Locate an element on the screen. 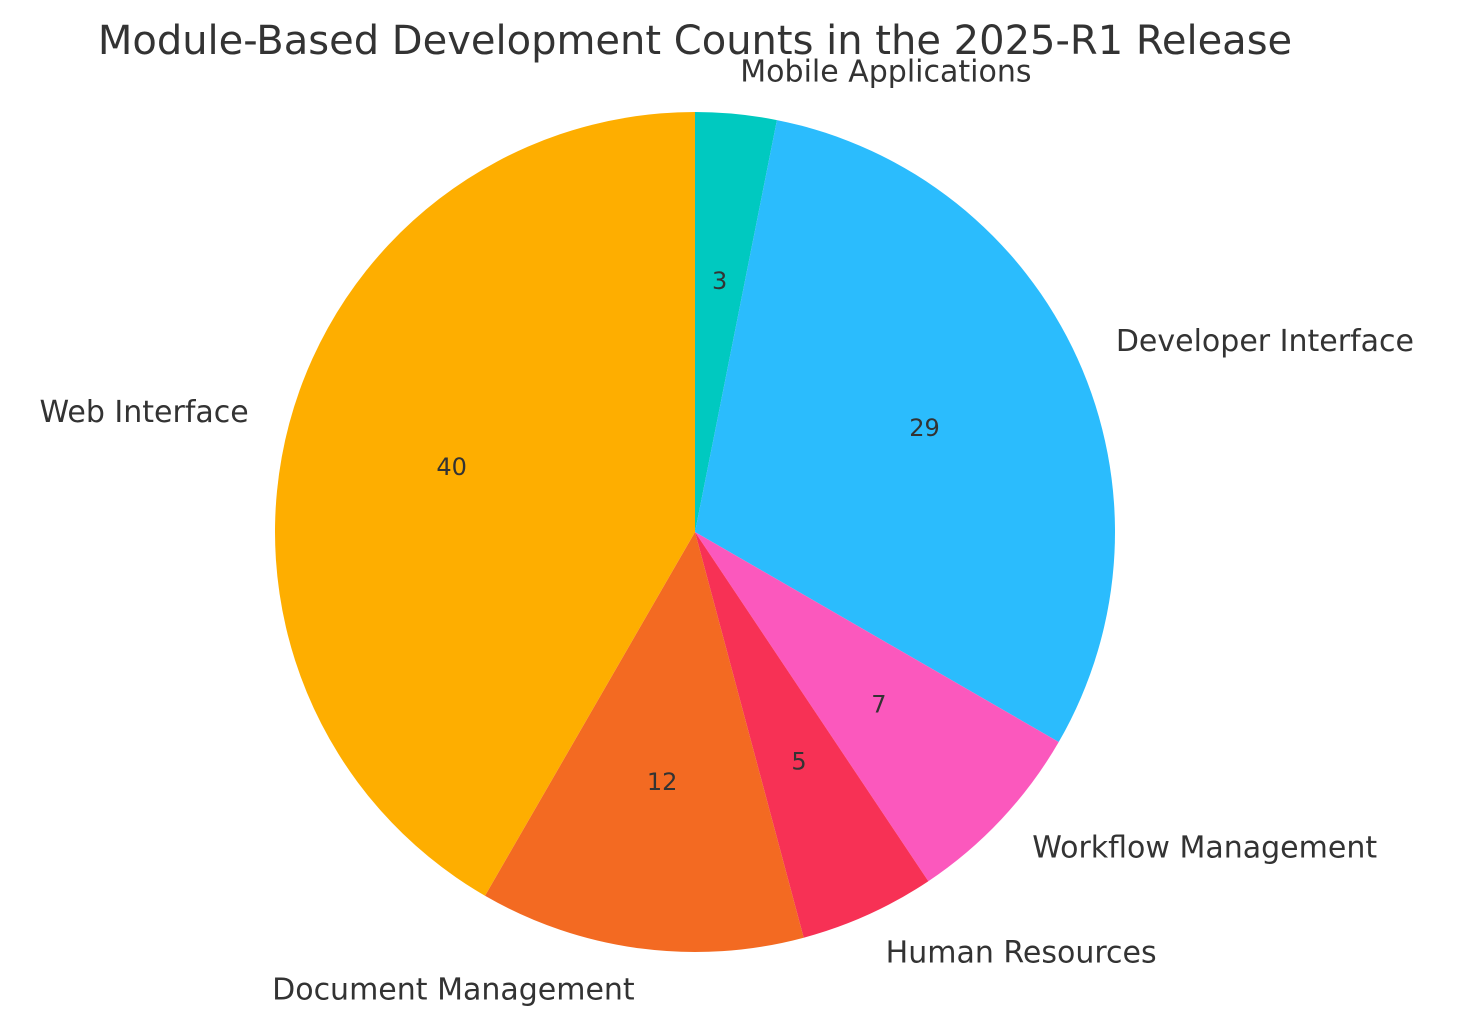 The image size is (1470, 1024). slice-value-developer-interface: 29 is located at coordinates (924, 428).